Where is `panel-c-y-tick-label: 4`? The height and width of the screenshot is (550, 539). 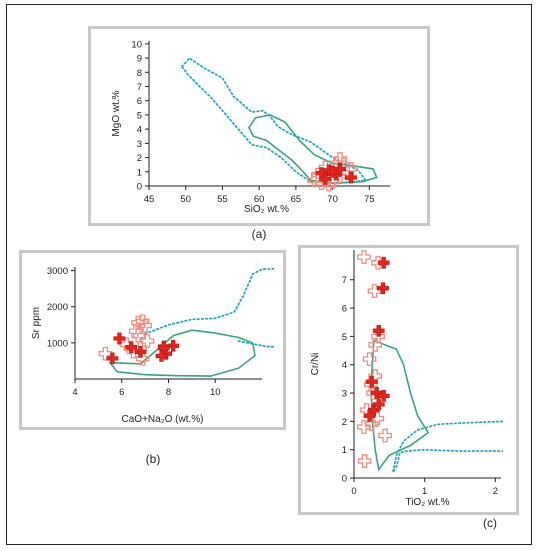
panel-c-y-tick-label: 4 is located at coordinates (344, 365).